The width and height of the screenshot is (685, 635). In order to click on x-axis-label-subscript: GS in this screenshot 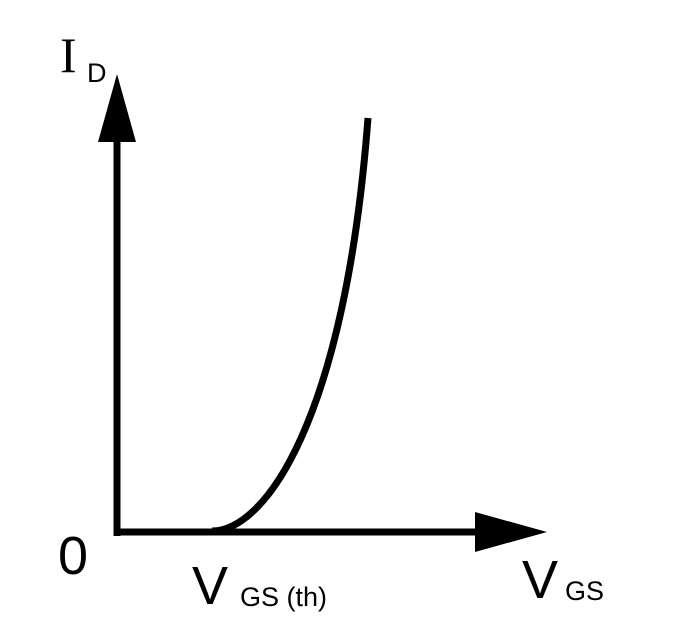, I will do `click(584, 591)`.